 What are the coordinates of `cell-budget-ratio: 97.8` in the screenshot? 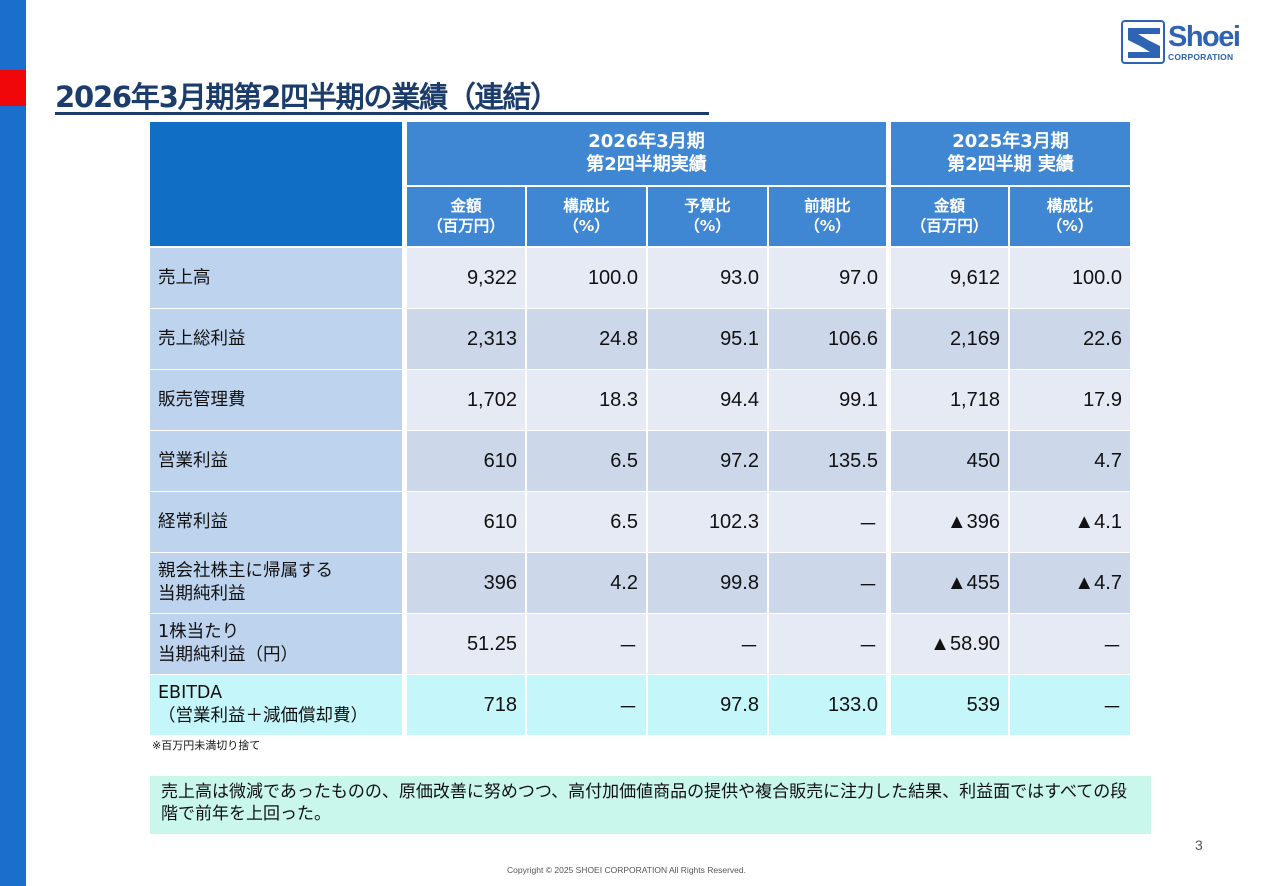 It's located at (707, 705).